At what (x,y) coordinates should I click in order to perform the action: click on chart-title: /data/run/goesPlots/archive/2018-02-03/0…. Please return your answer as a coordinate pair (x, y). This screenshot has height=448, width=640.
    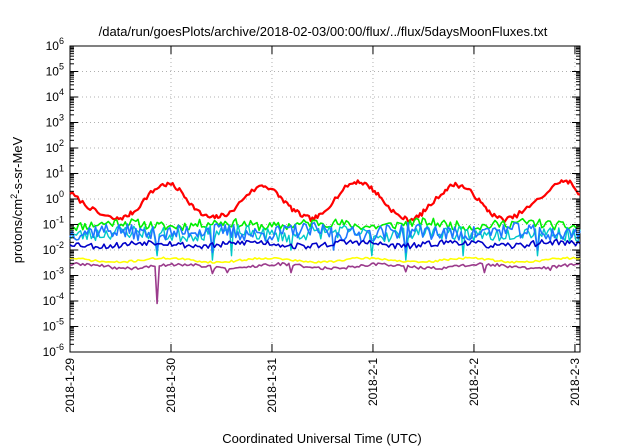
    Looking at the image, I should click on (323, 31).